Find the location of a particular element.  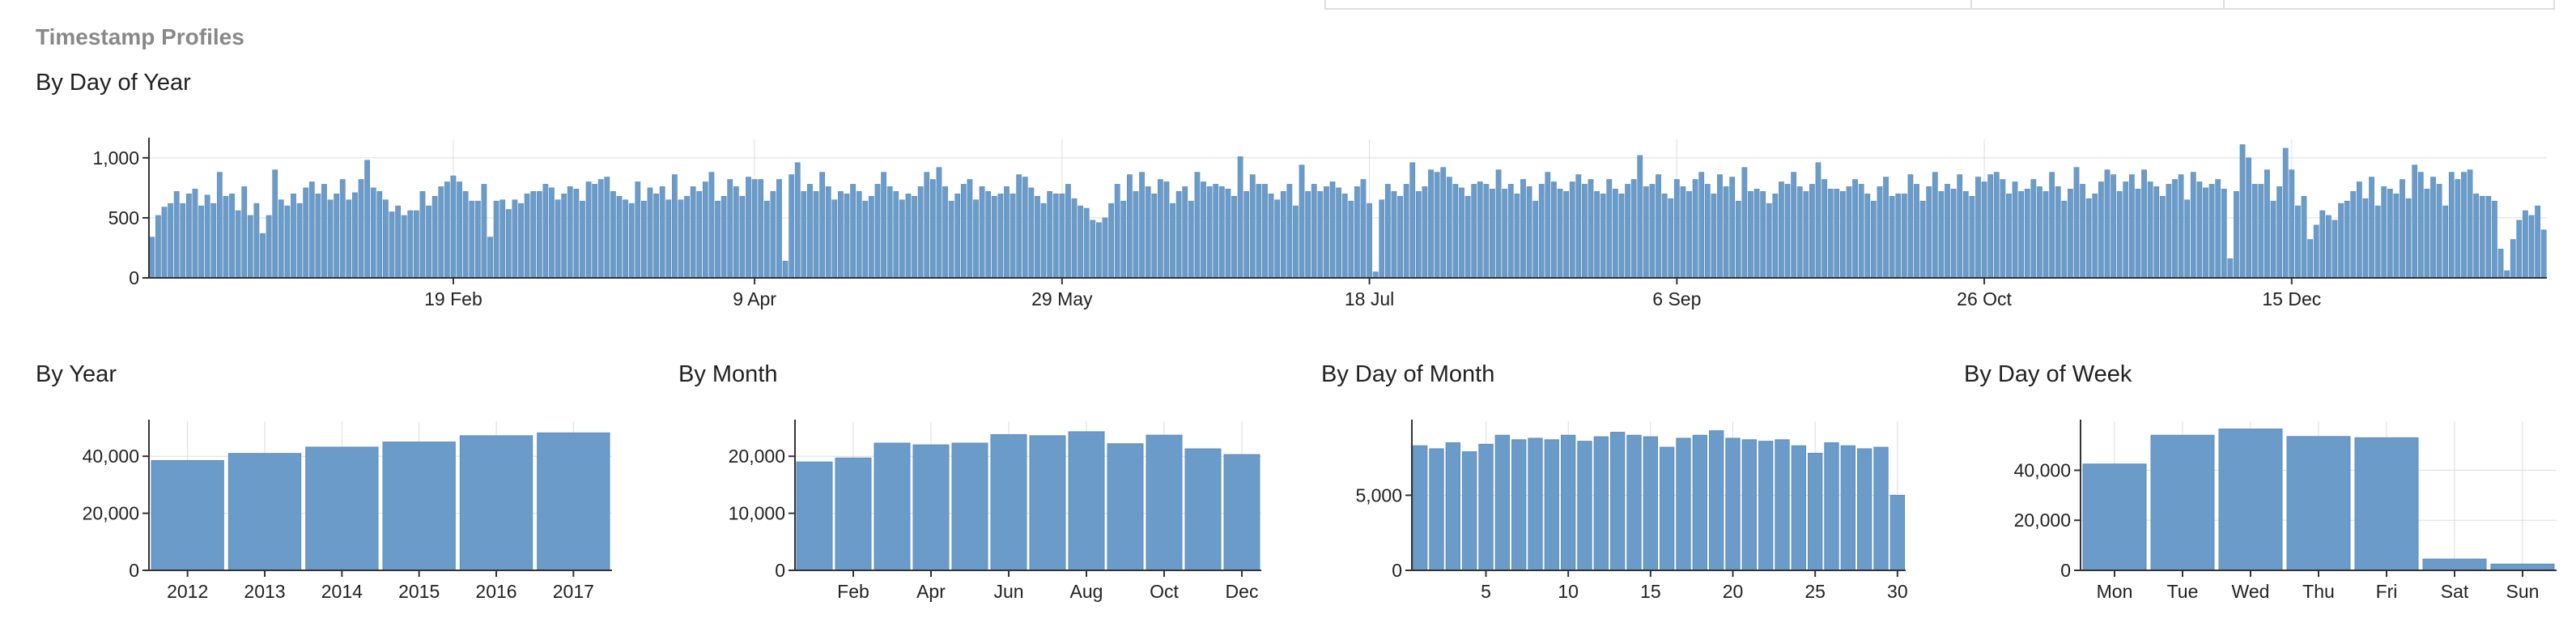

x-tick-label: 2017 is located at coordinates (573, 591).